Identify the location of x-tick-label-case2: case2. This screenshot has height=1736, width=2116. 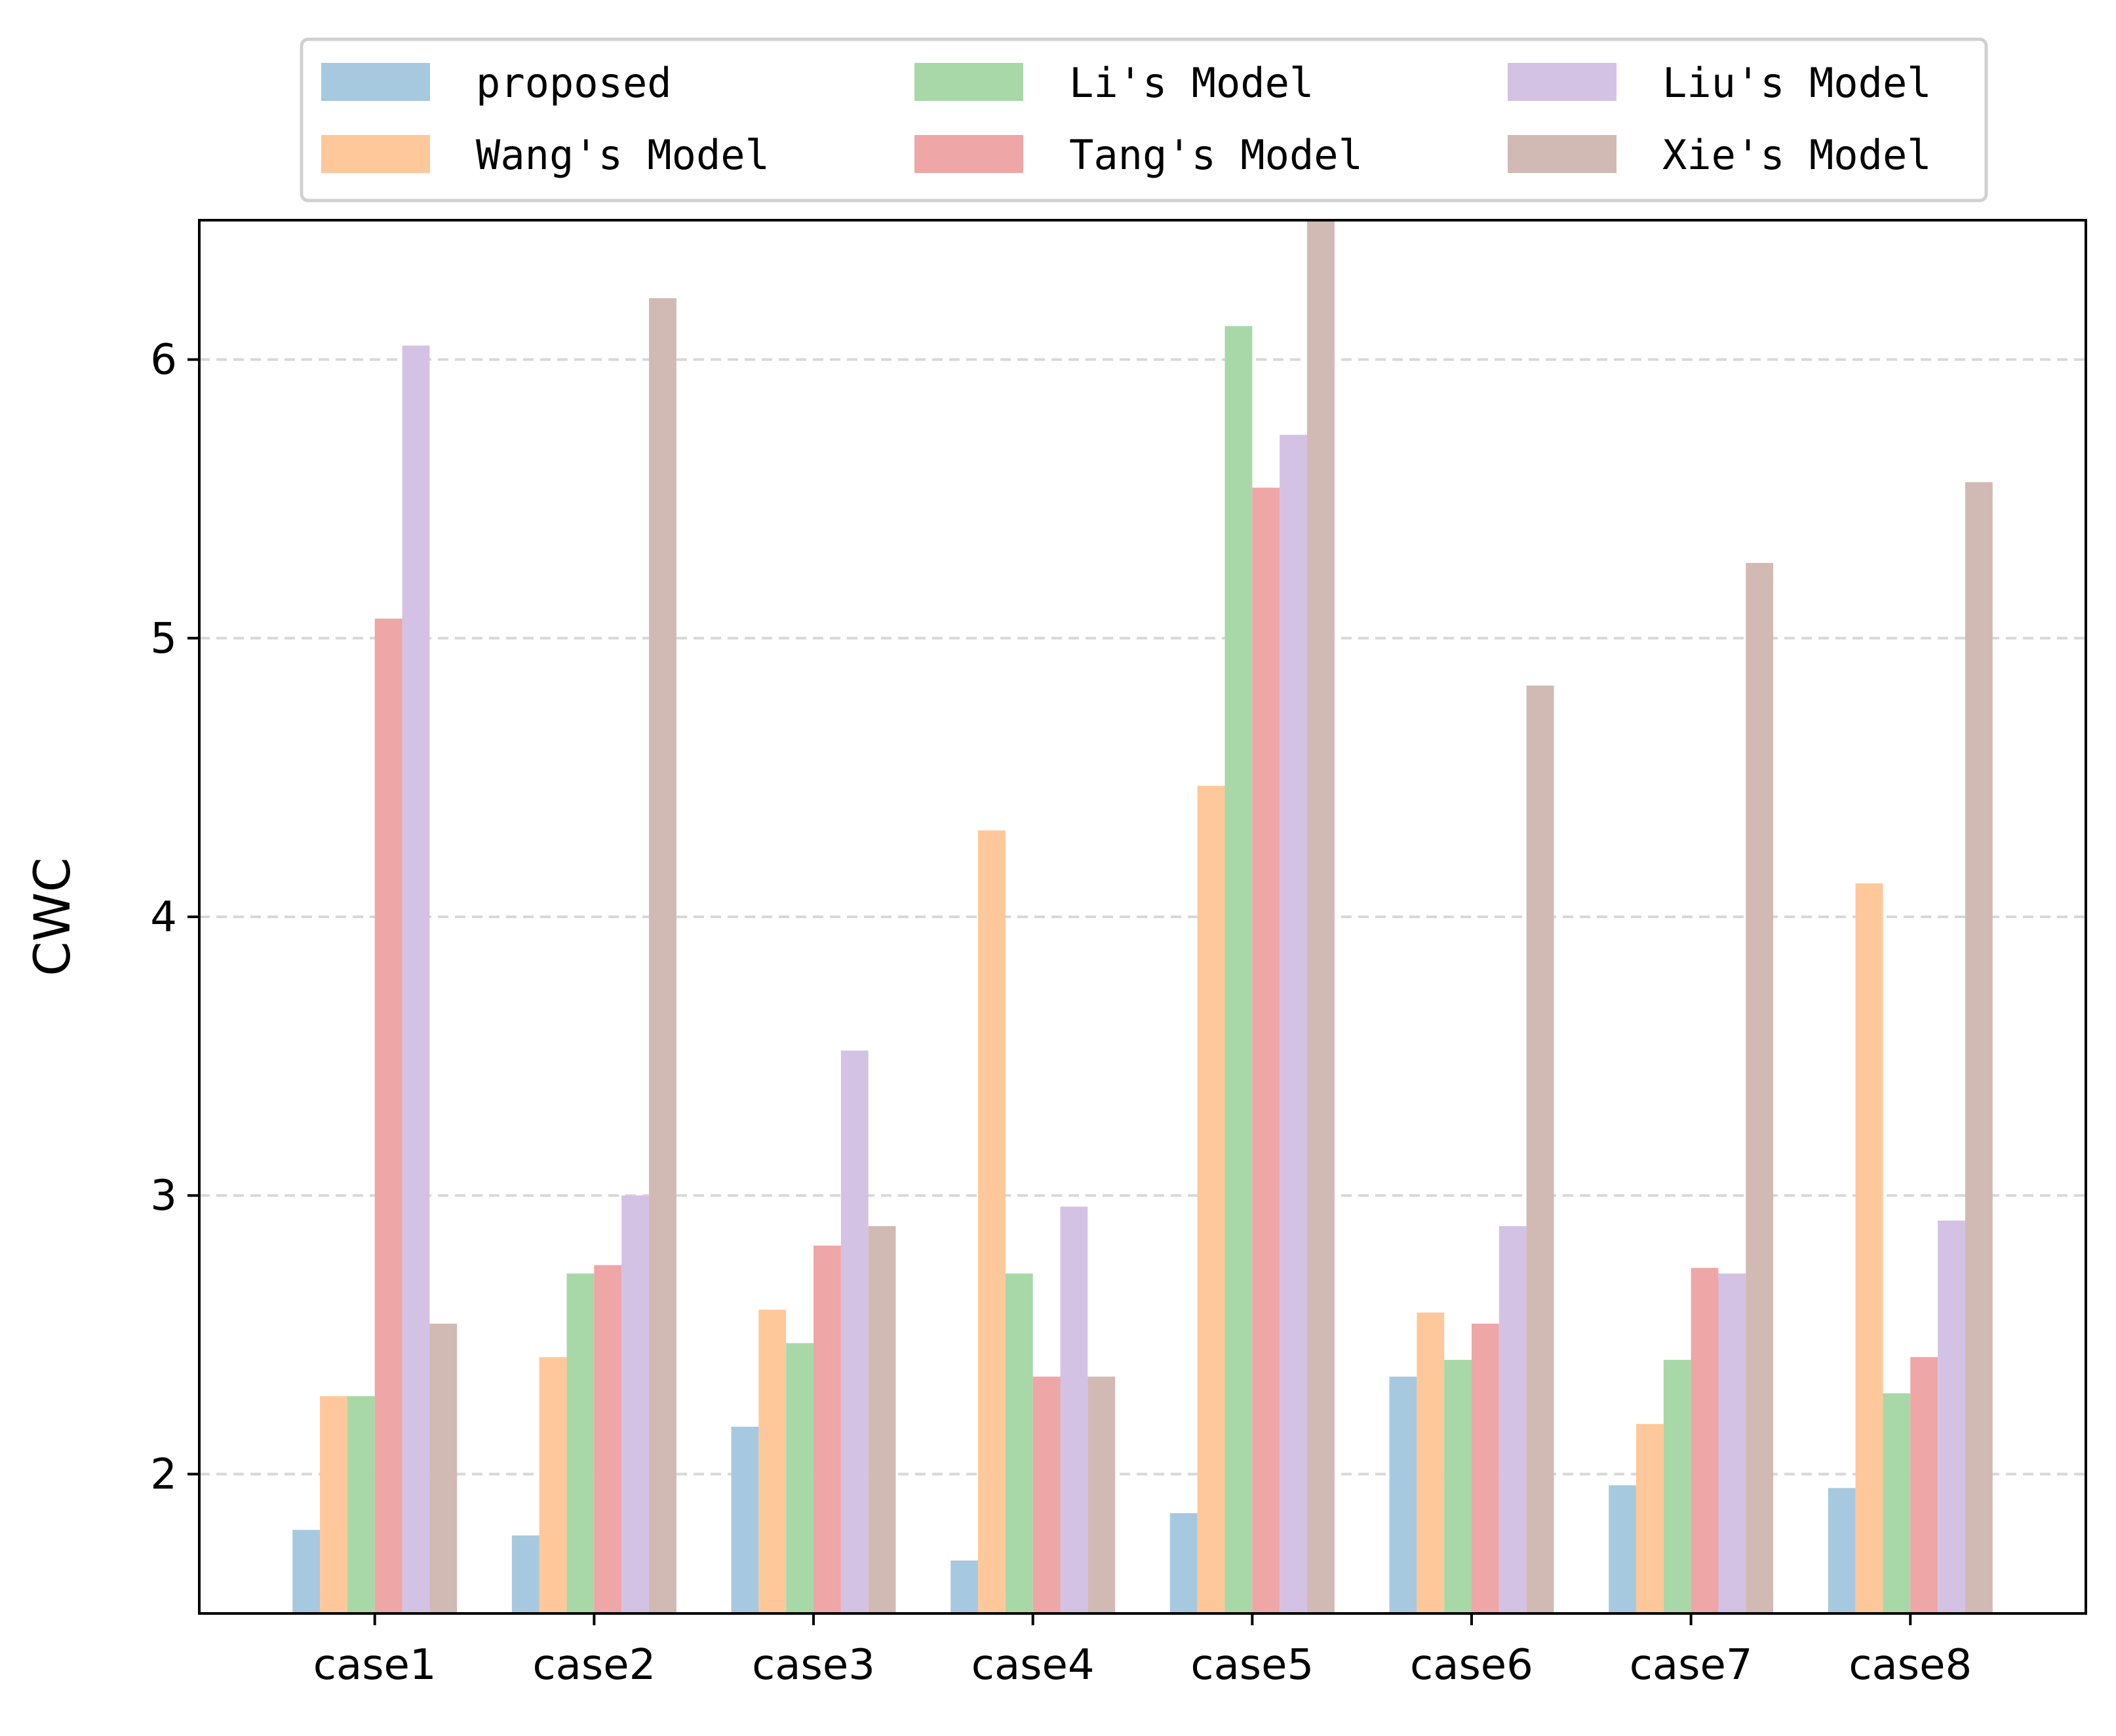
(594, 1665).